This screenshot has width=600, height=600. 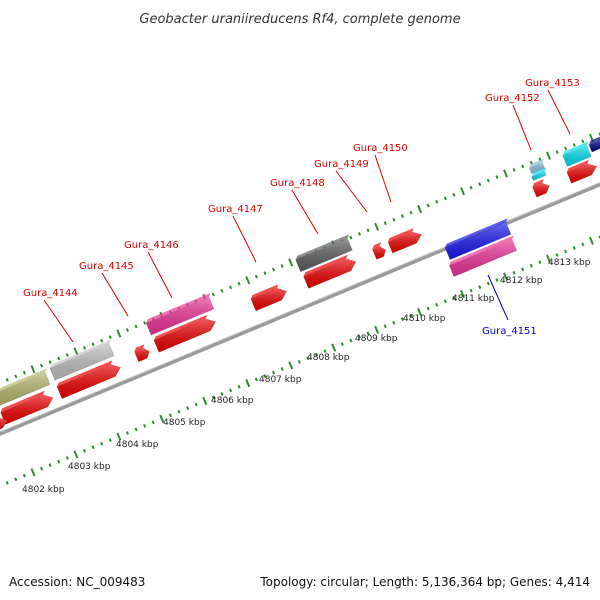 What do you see at coordinates (322, 247) in the screenshot?
I see `dark-grey-block-bevel` at bounding box center [322, 247].